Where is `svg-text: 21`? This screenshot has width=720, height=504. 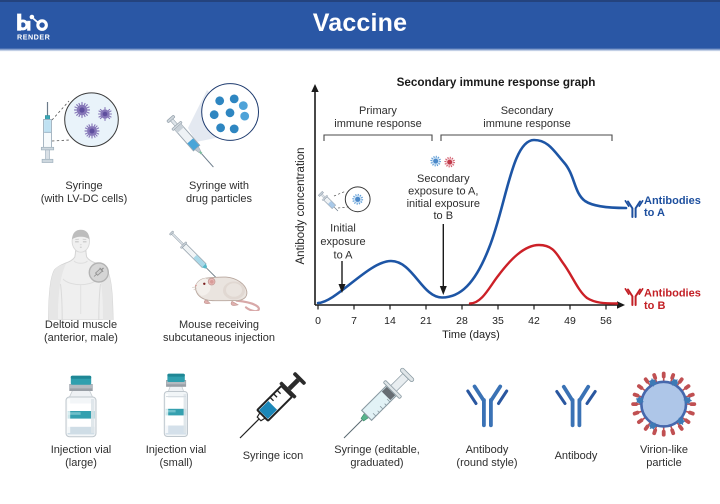
svg-text: 21 is located at coordinates (426, 321).